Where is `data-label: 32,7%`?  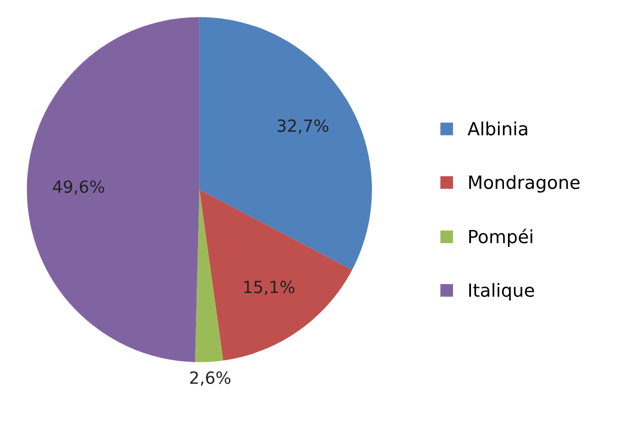
data-label: 32,7% is located at coordinates (303, 126).